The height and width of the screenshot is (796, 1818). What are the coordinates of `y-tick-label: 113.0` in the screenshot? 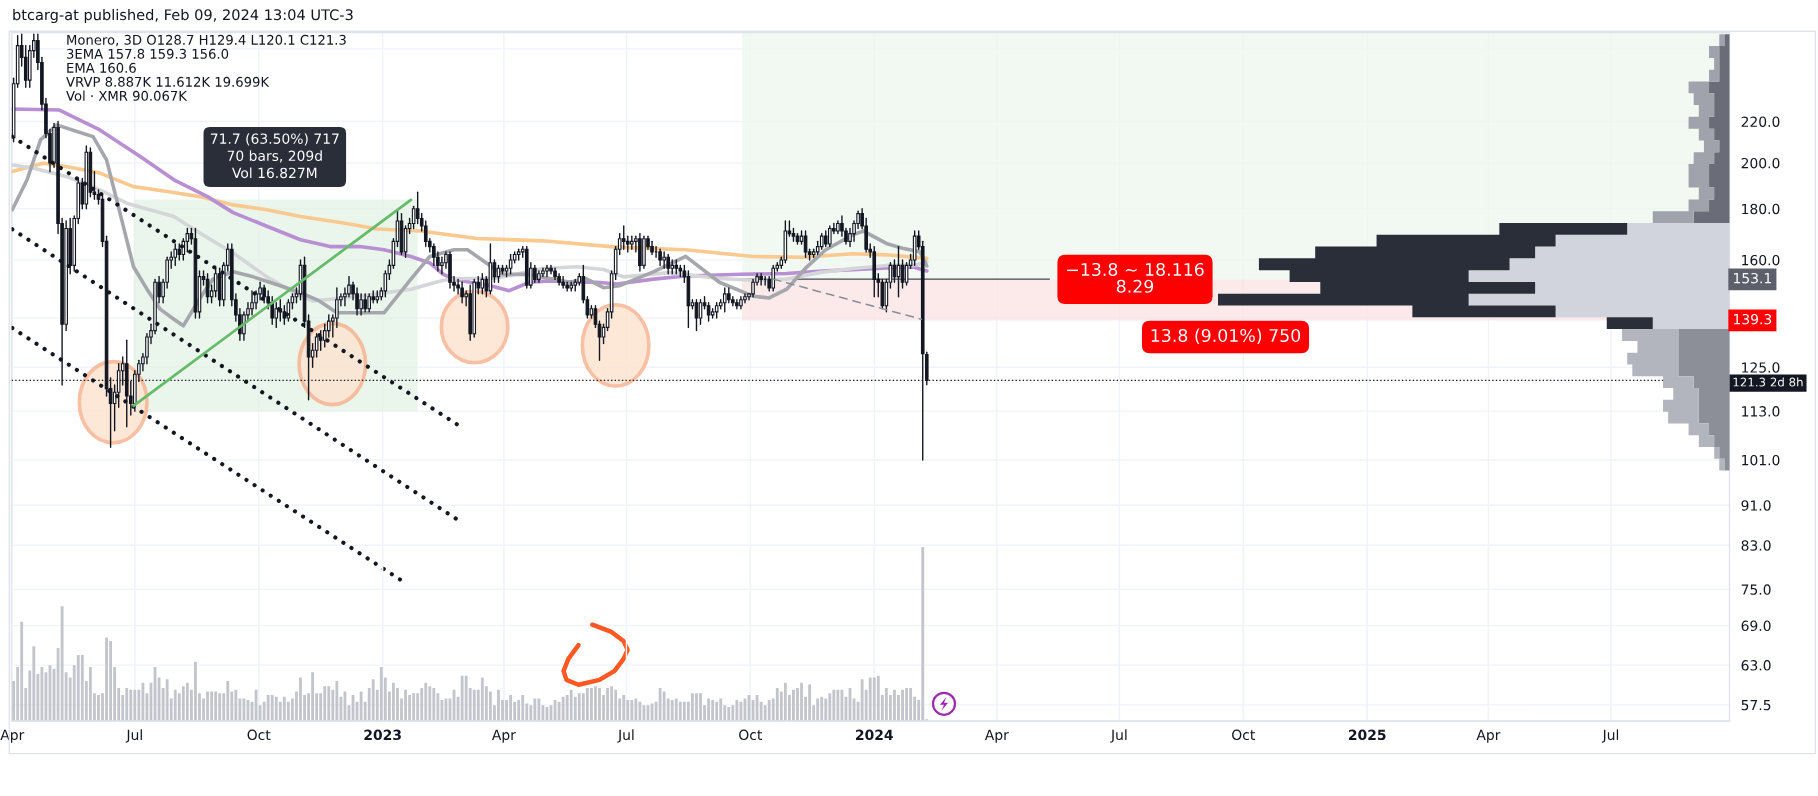 It's located at (1761, 411).